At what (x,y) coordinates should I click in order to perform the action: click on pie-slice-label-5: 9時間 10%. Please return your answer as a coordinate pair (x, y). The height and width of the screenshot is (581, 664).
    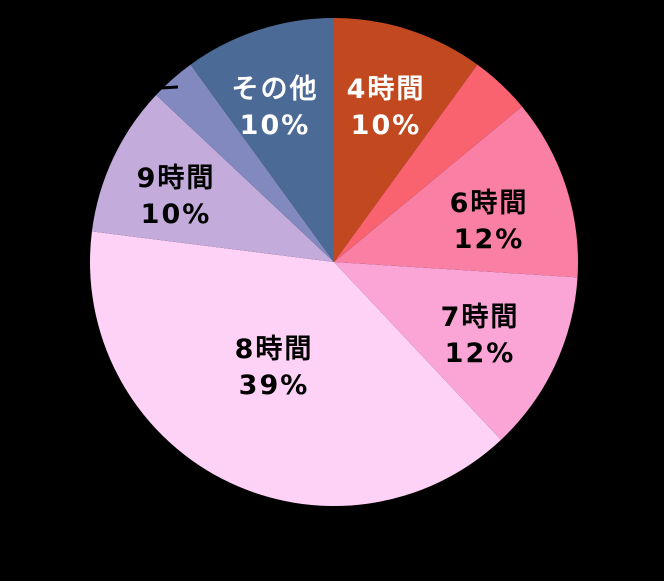
    Looking at the image, I should click on (176, 196).